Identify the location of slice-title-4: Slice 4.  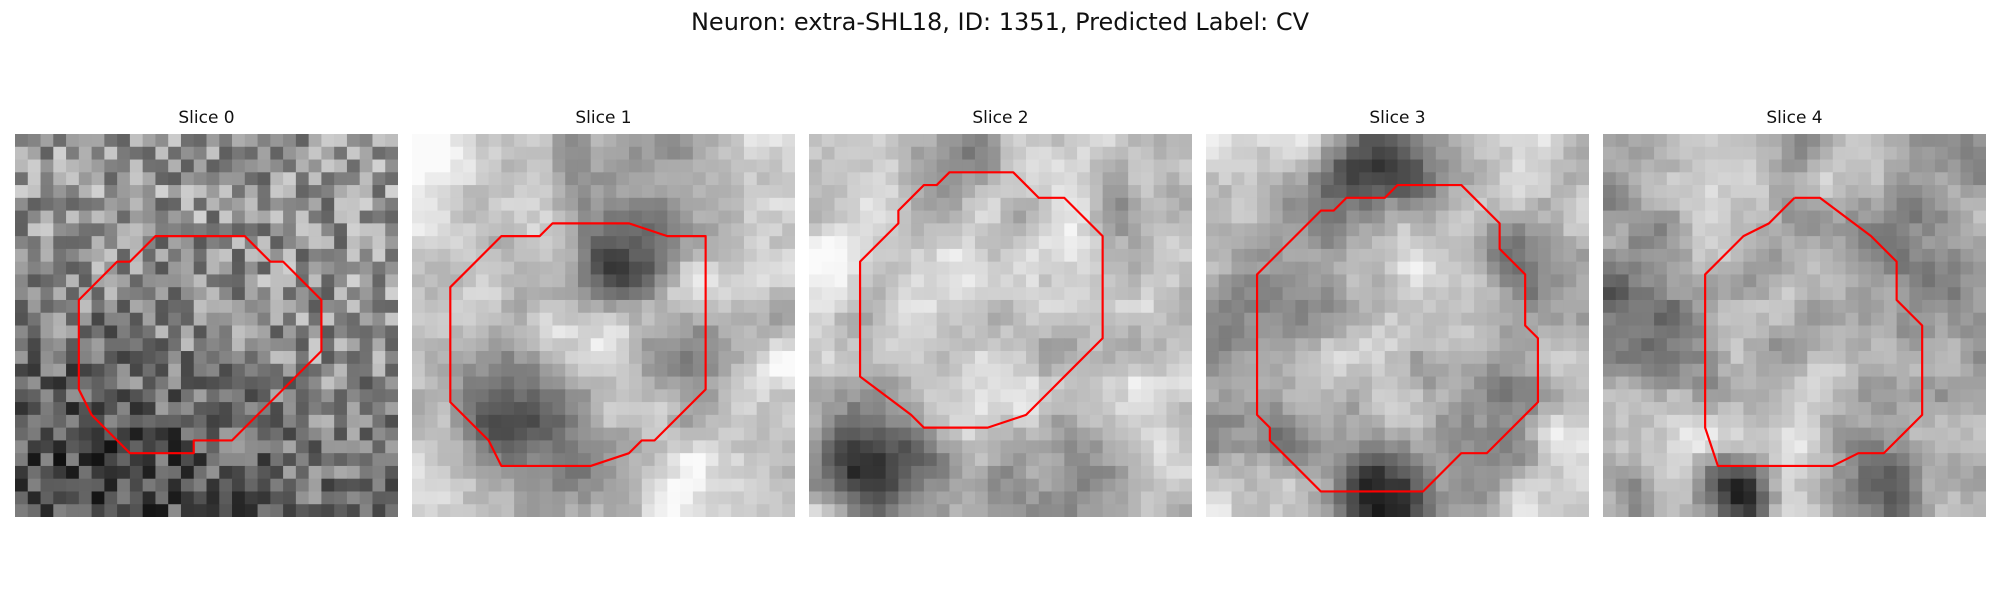
(1794, 118).